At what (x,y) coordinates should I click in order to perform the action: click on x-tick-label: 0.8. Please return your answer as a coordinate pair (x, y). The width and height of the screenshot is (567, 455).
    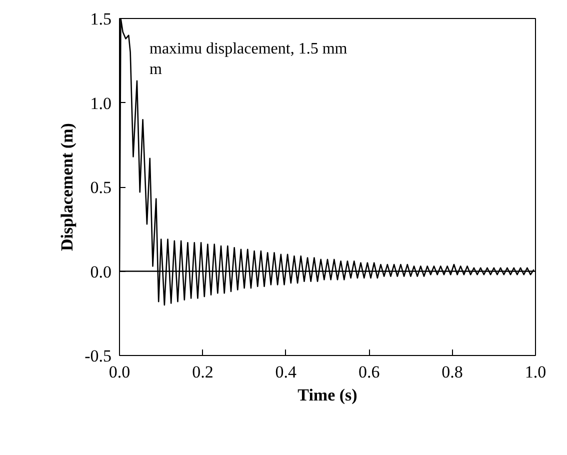
    Looking at the image, I should click on (452, 372).